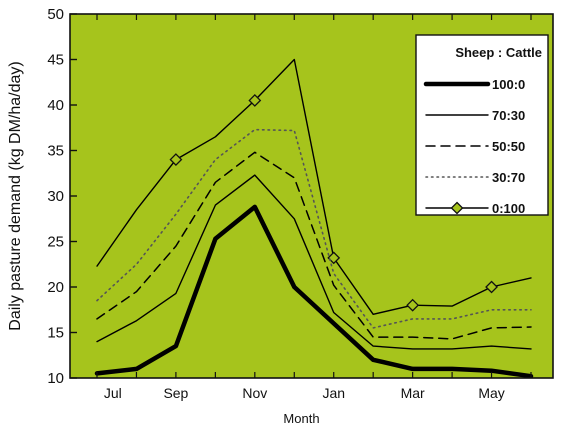 This screenshot has height=432, width=567. What do you see at coordinates (508, 208) in the screenshot?
I see `legend-label-0-100: 0:100` at bounding box center [508, 208].